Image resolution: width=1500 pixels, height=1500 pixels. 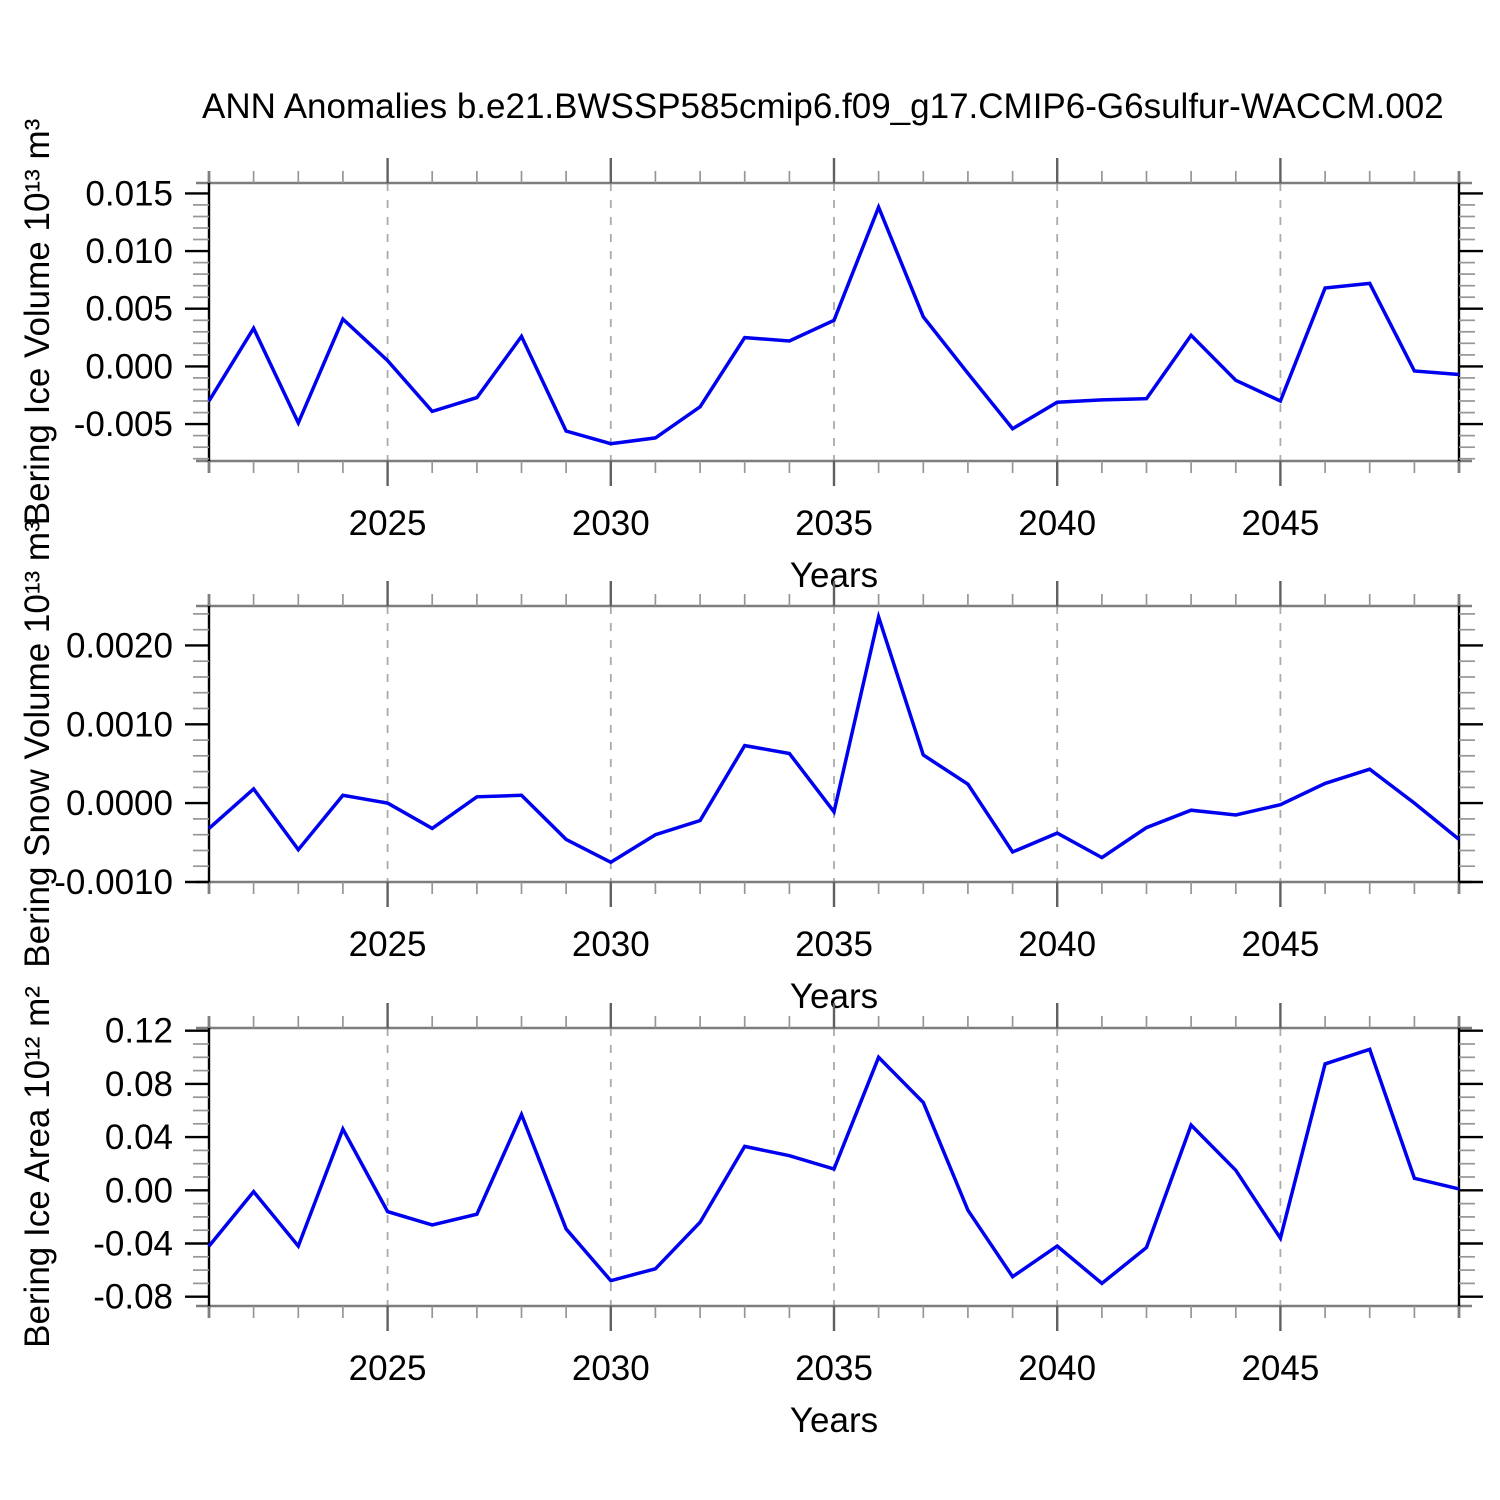 What do you see at coordinates (129, 251) in the screenshot?
I see `y-tick-label: 0.010` at bounding box center [129, 251].